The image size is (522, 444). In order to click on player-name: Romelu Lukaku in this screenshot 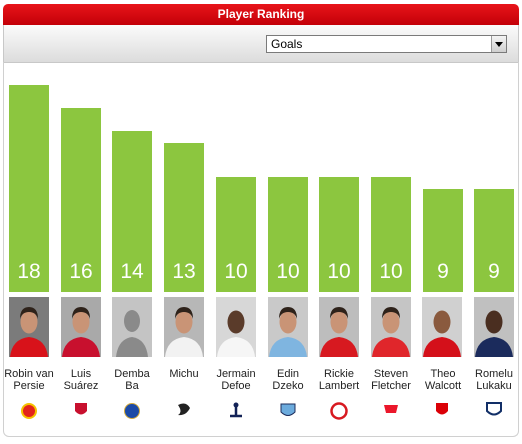, I will do `click(494, 380)`.